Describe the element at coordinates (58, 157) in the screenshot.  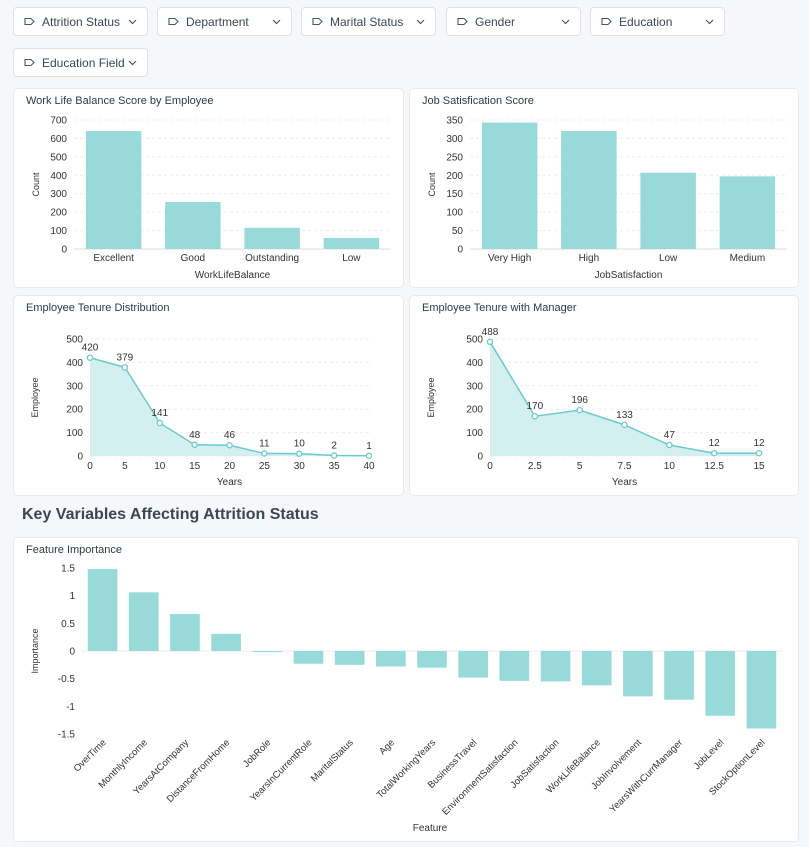
I see `y-tick-label: 500` at that location.